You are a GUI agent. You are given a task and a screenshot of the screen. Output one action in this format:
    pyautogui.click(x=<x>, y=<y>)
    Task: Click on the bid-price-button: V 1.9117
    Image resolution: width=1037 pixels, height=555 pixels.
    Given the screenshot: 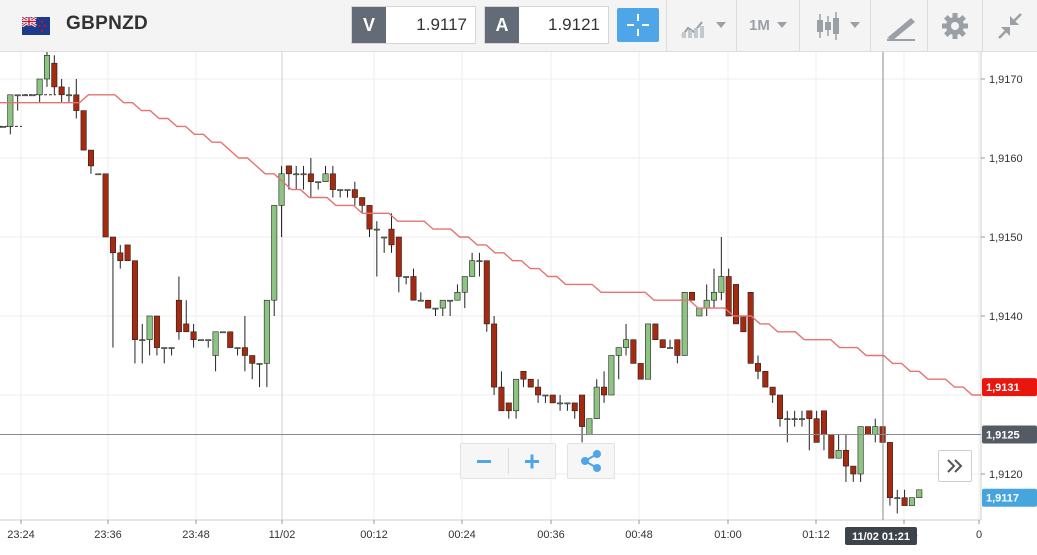 What is the action you would take?
    pyautogui.click(x=413, y=25)
    